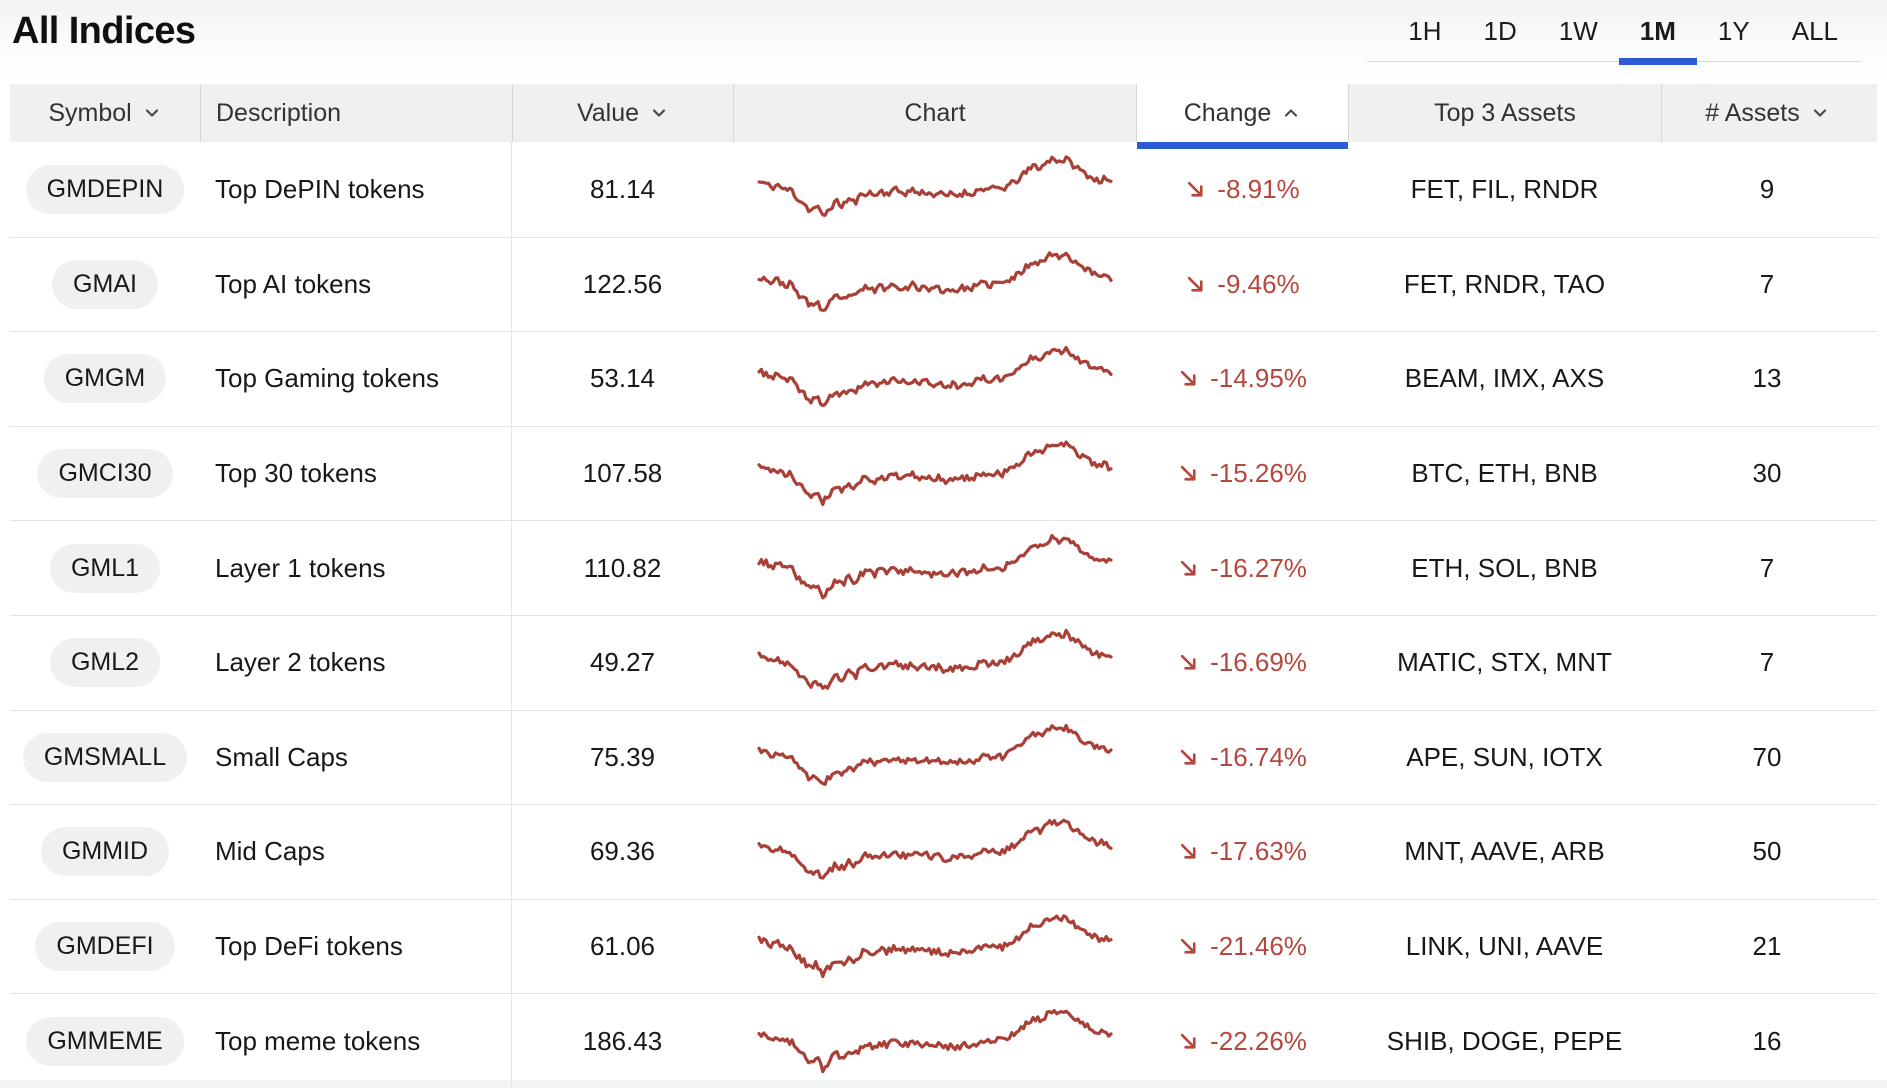 This screenshot has width=1887, height=1088. What do you see at coordinates (1767, 567) in the screenshot?
I see `num-assets-cell: 7` at bounding box center [1767, 567].